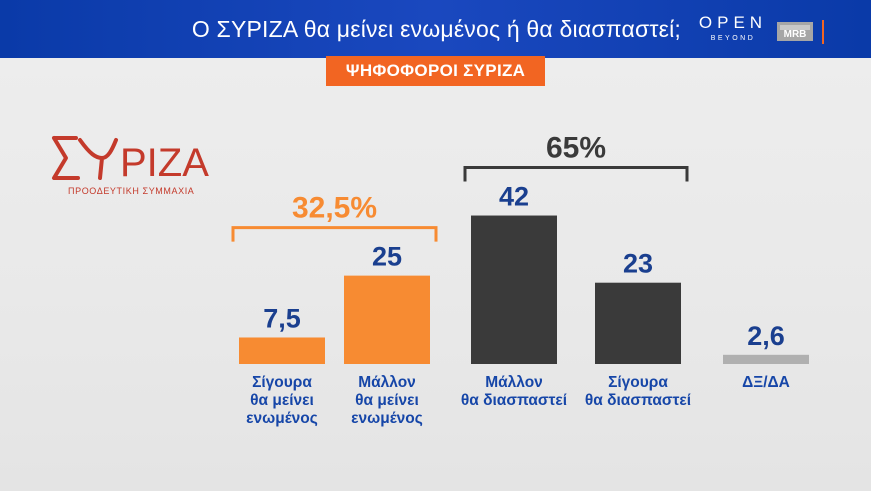 Image resolution: width=871 pixels, height=491 pixels. Describe the element at coordinates (576, 148) in the screenshot. I see `group-total-label-2: 65%` at that location.